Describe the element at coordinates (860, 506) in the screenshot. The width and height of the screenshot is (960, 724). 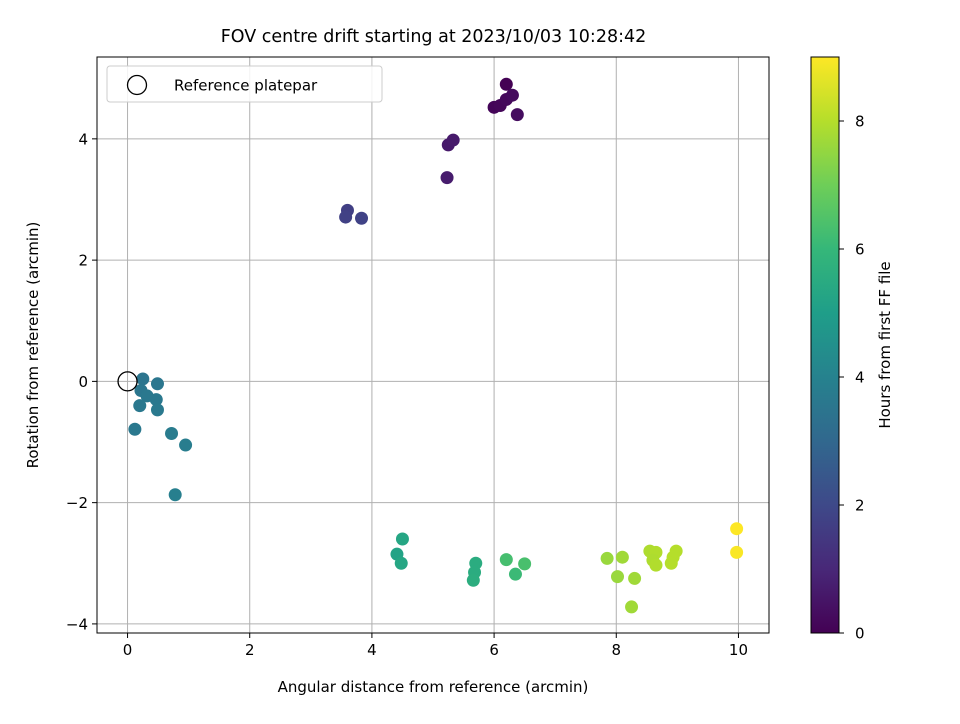
I see `colorbar-tick-label: 2` at that location.